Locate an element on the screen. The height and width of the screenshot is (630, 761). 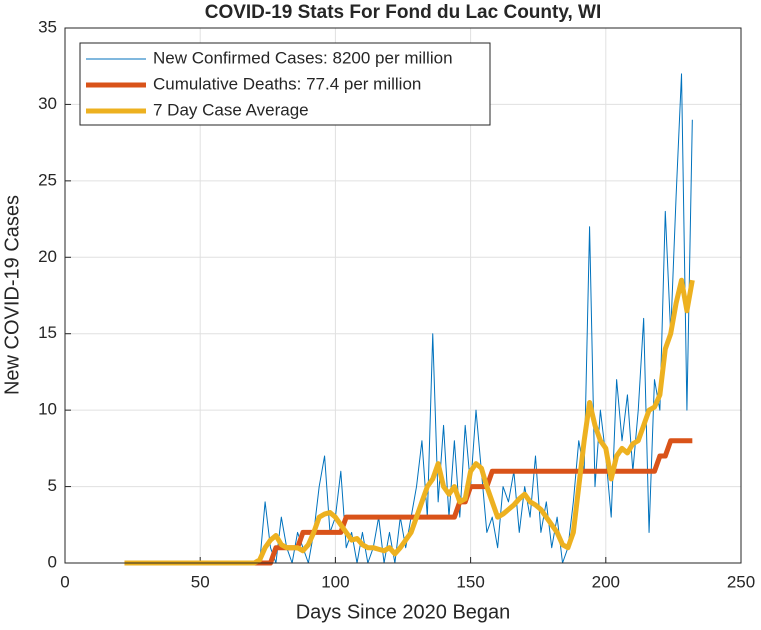
x-tick-label: 50 is located at coordinates (200, 581).